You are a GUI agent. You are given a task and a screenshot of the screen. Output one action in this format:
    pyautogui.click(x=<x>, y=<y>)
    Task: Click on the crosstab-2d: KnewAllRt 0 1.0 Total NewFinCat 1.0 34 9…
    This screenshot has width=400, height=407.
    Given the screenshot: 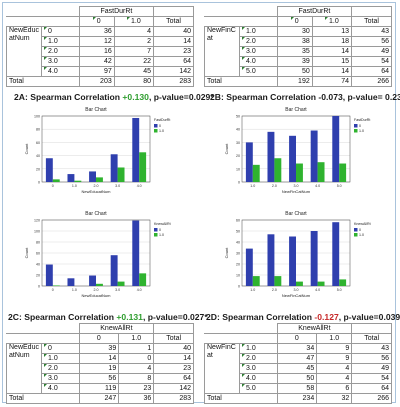 What is the action you would take?
    pyautogui.click(x=298, y=363)
    